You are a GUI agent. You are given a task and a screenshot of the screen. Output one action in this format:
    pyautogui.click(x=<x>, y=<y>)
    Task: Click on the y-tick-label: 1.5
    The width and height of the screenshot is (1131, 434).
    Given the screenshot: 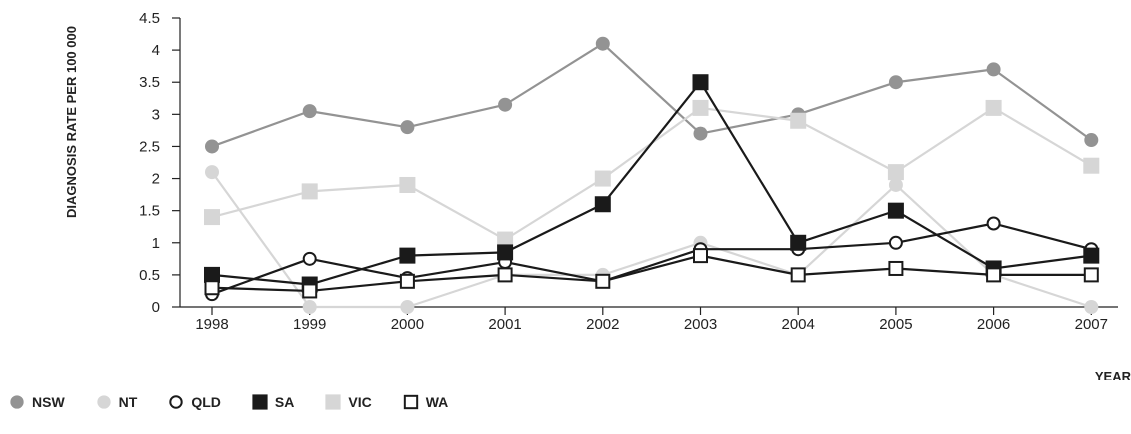 What is the action you would take?
    pyautogui.click(x=149, y=211)
    